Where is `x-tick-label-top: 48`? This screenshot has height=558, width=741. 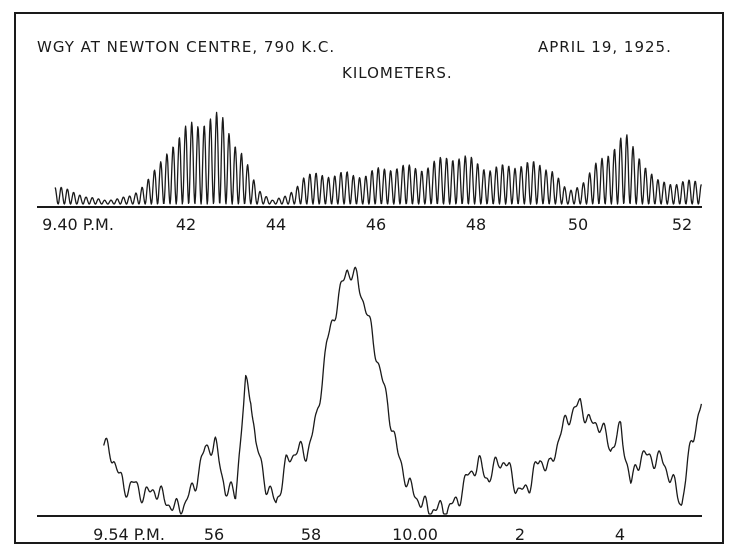 x-tick-label-top: 48 is located at coordinates (476, 224).